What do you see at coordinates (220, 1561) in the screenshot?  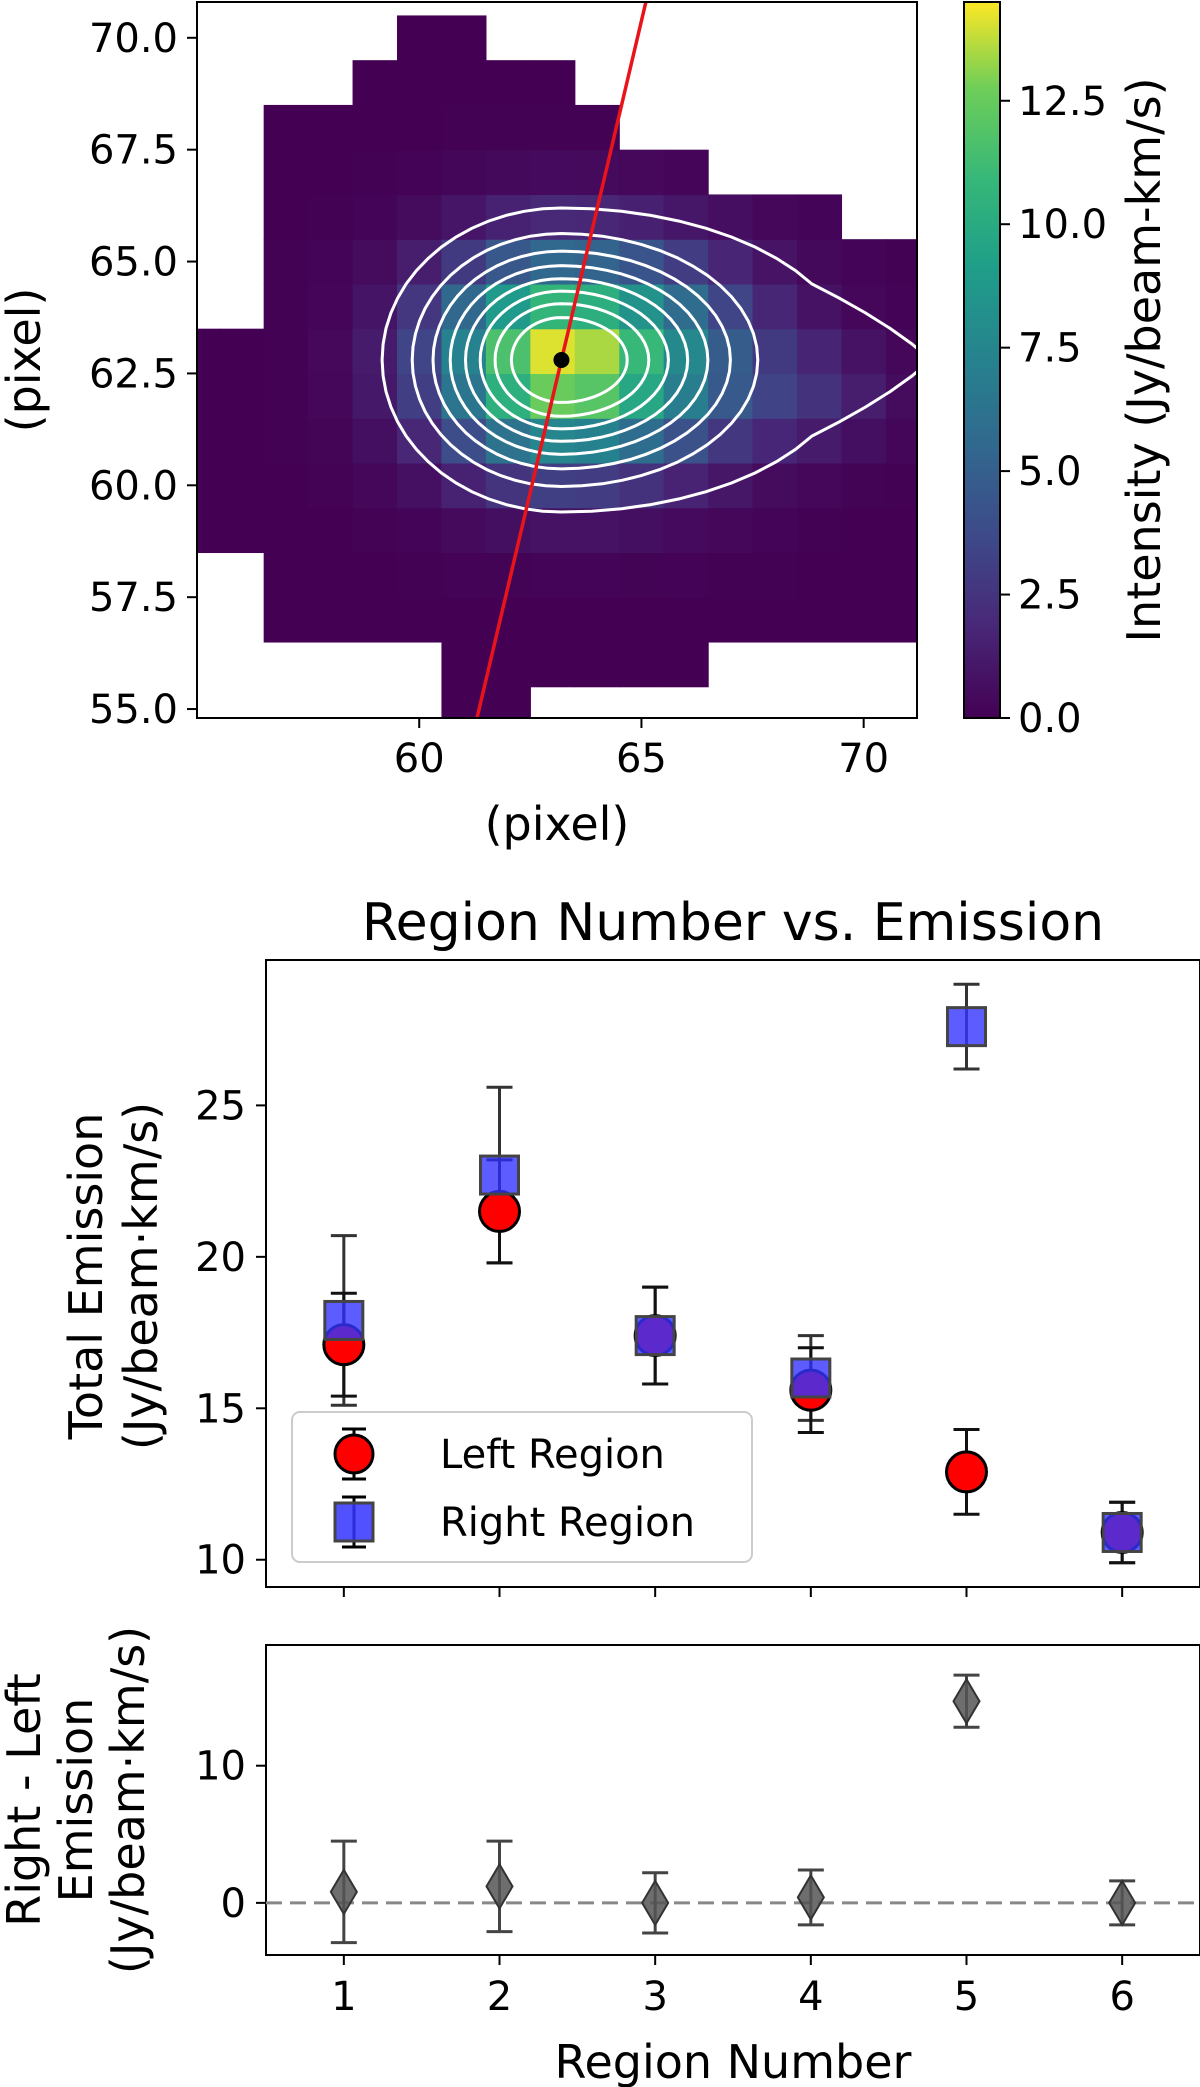 I see `emission-y-tick-label: 10` at bounding box center [220, 1561].